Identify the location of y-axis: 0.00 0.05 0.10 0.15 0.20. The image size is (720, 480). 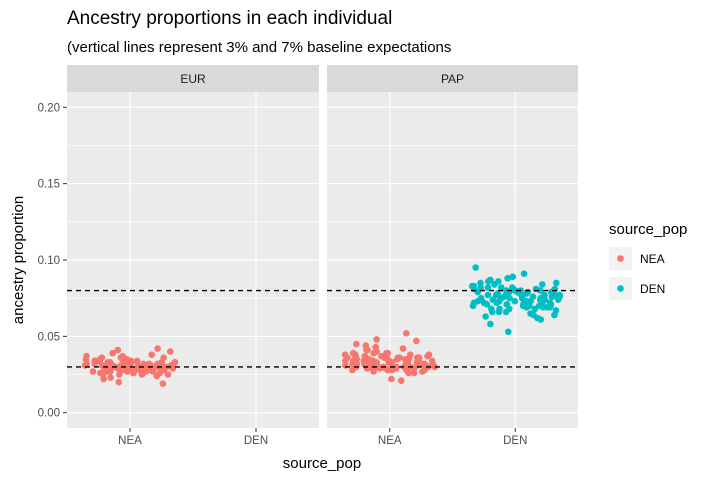
(52, 261).